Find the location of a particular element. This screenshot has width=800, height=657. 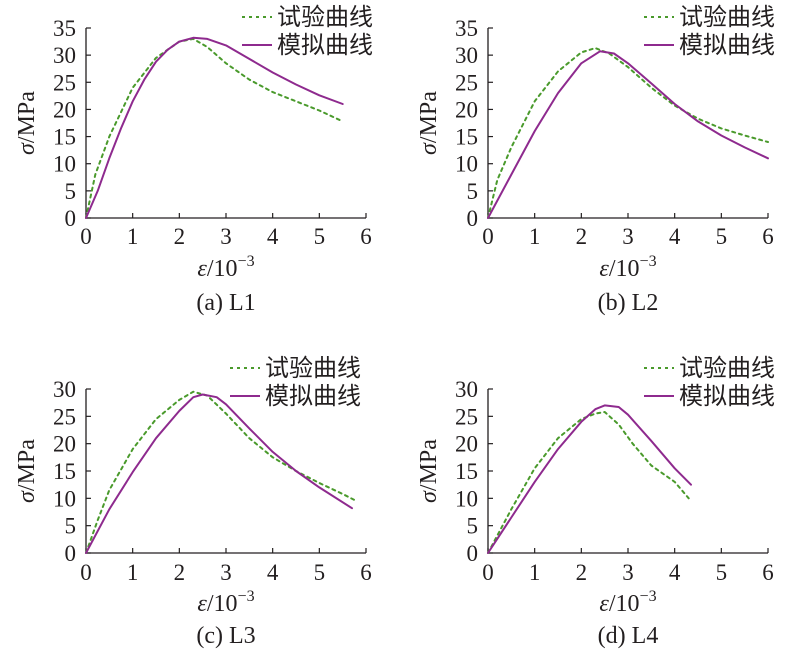

chart-caption: (c) L3 is located at coordinates (225, 636).